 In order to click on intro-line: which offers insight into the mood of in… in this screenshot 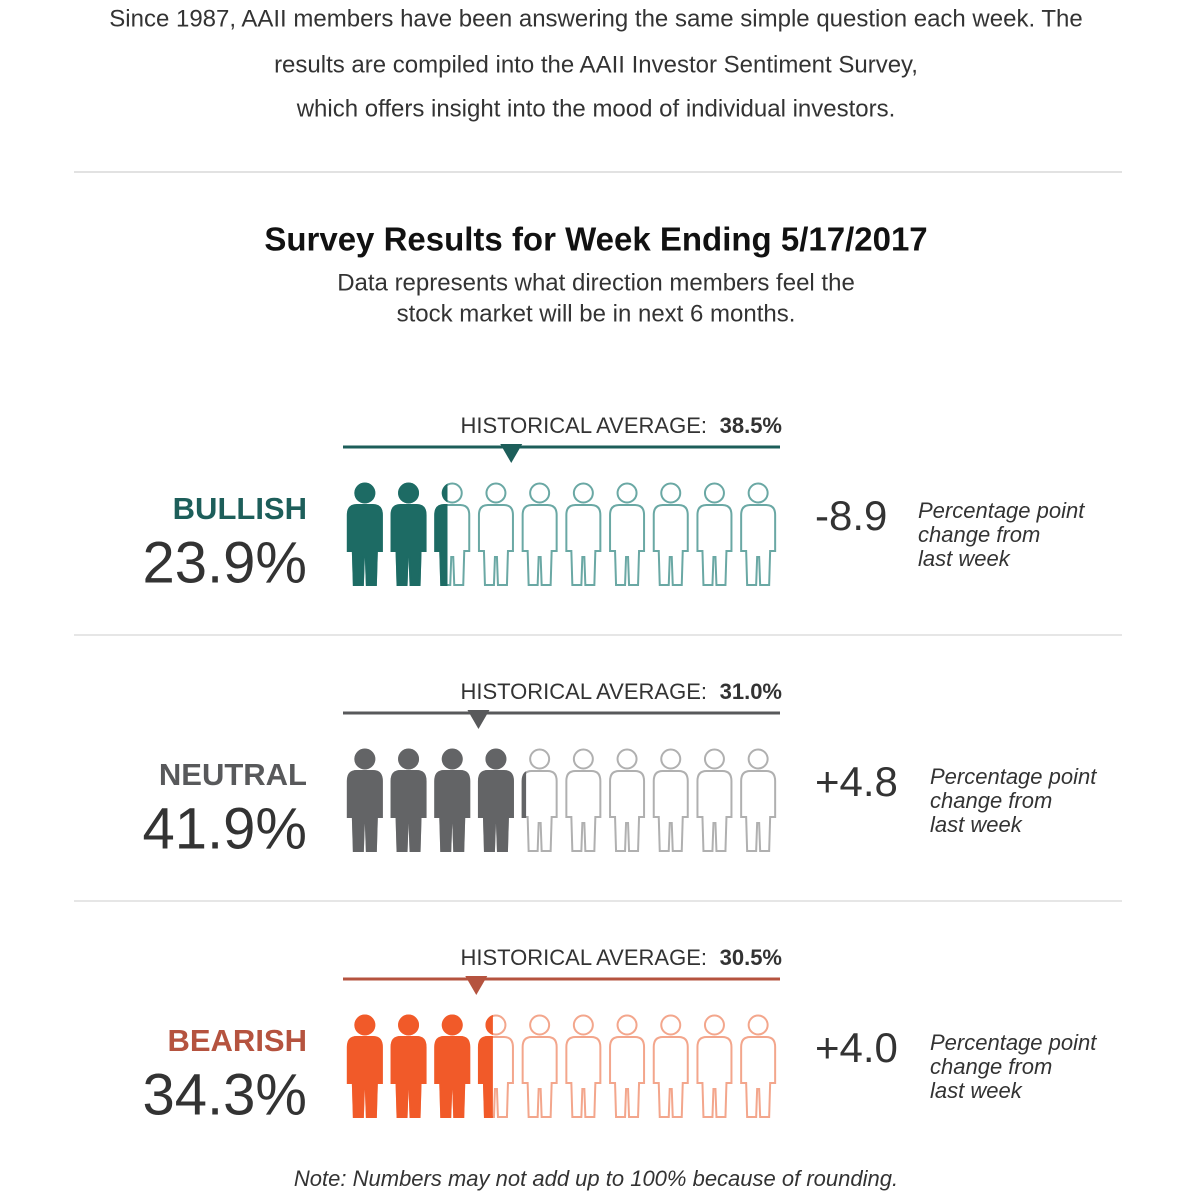, I will do `click(596, 108)`.